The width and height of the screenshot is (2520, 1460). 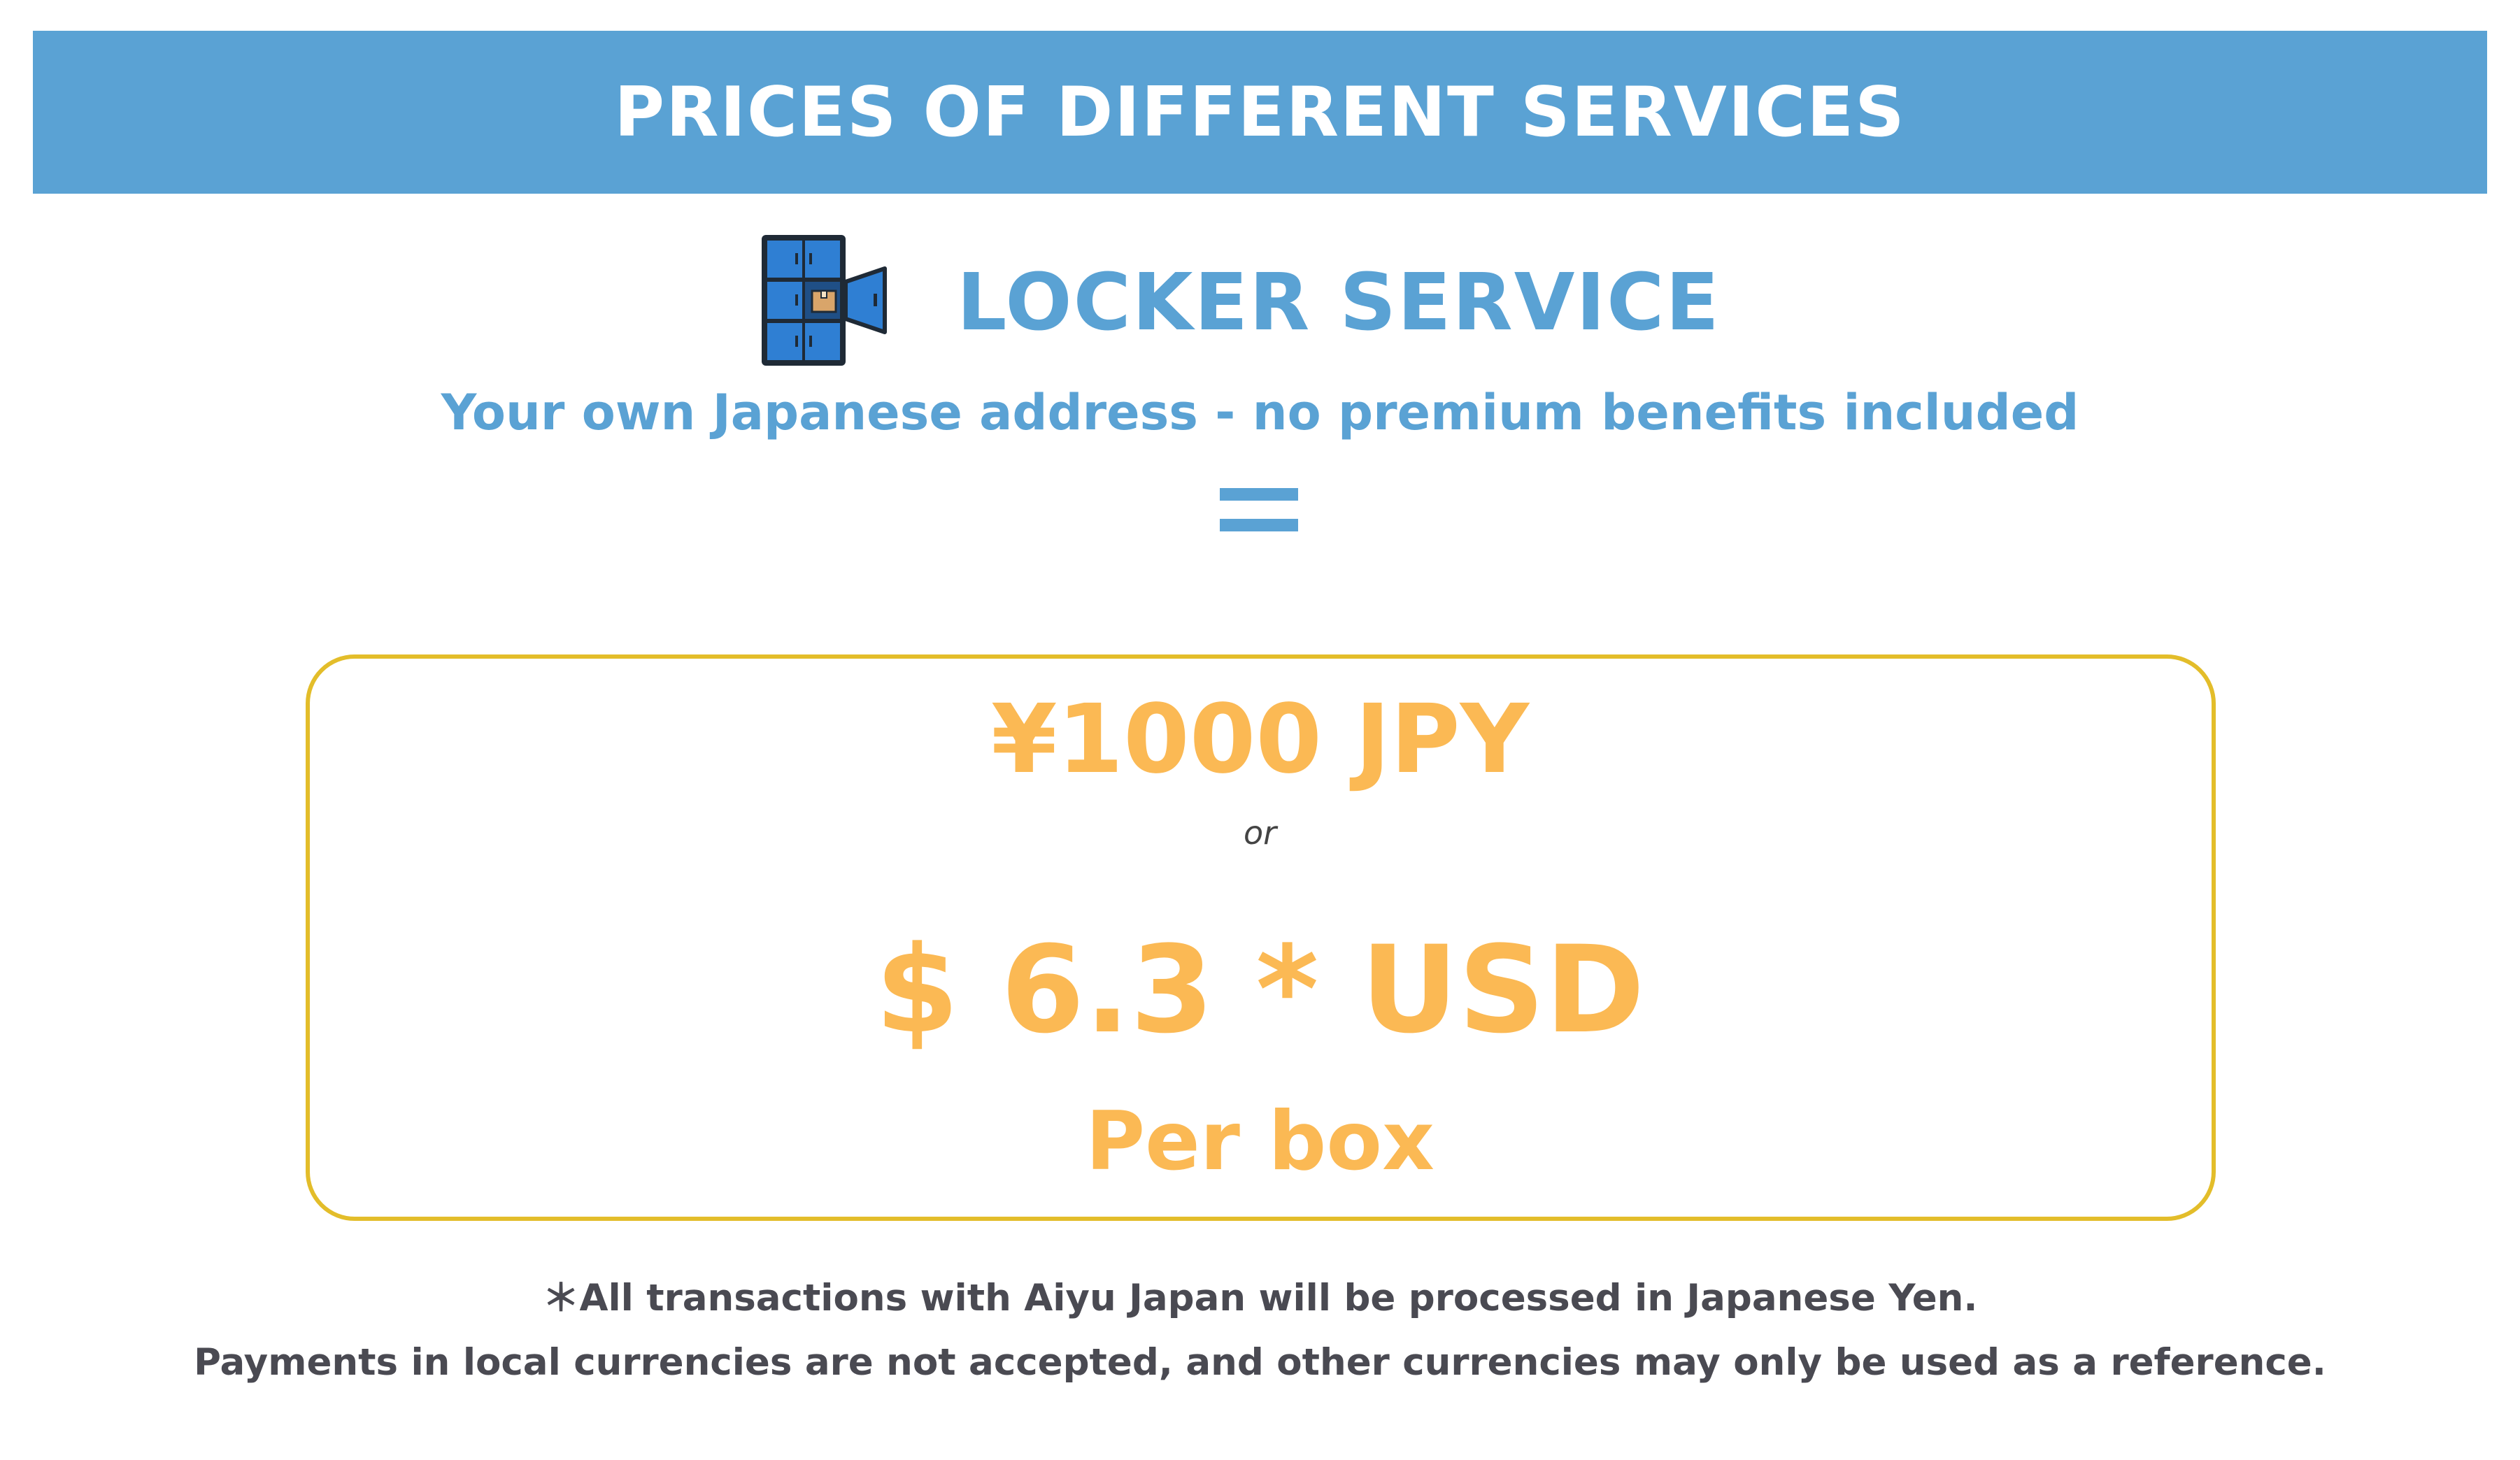 What do you see at coordinates (1259, 509) in the screenshot?
I see `equals-icon` at bounding box center [1259, 509].